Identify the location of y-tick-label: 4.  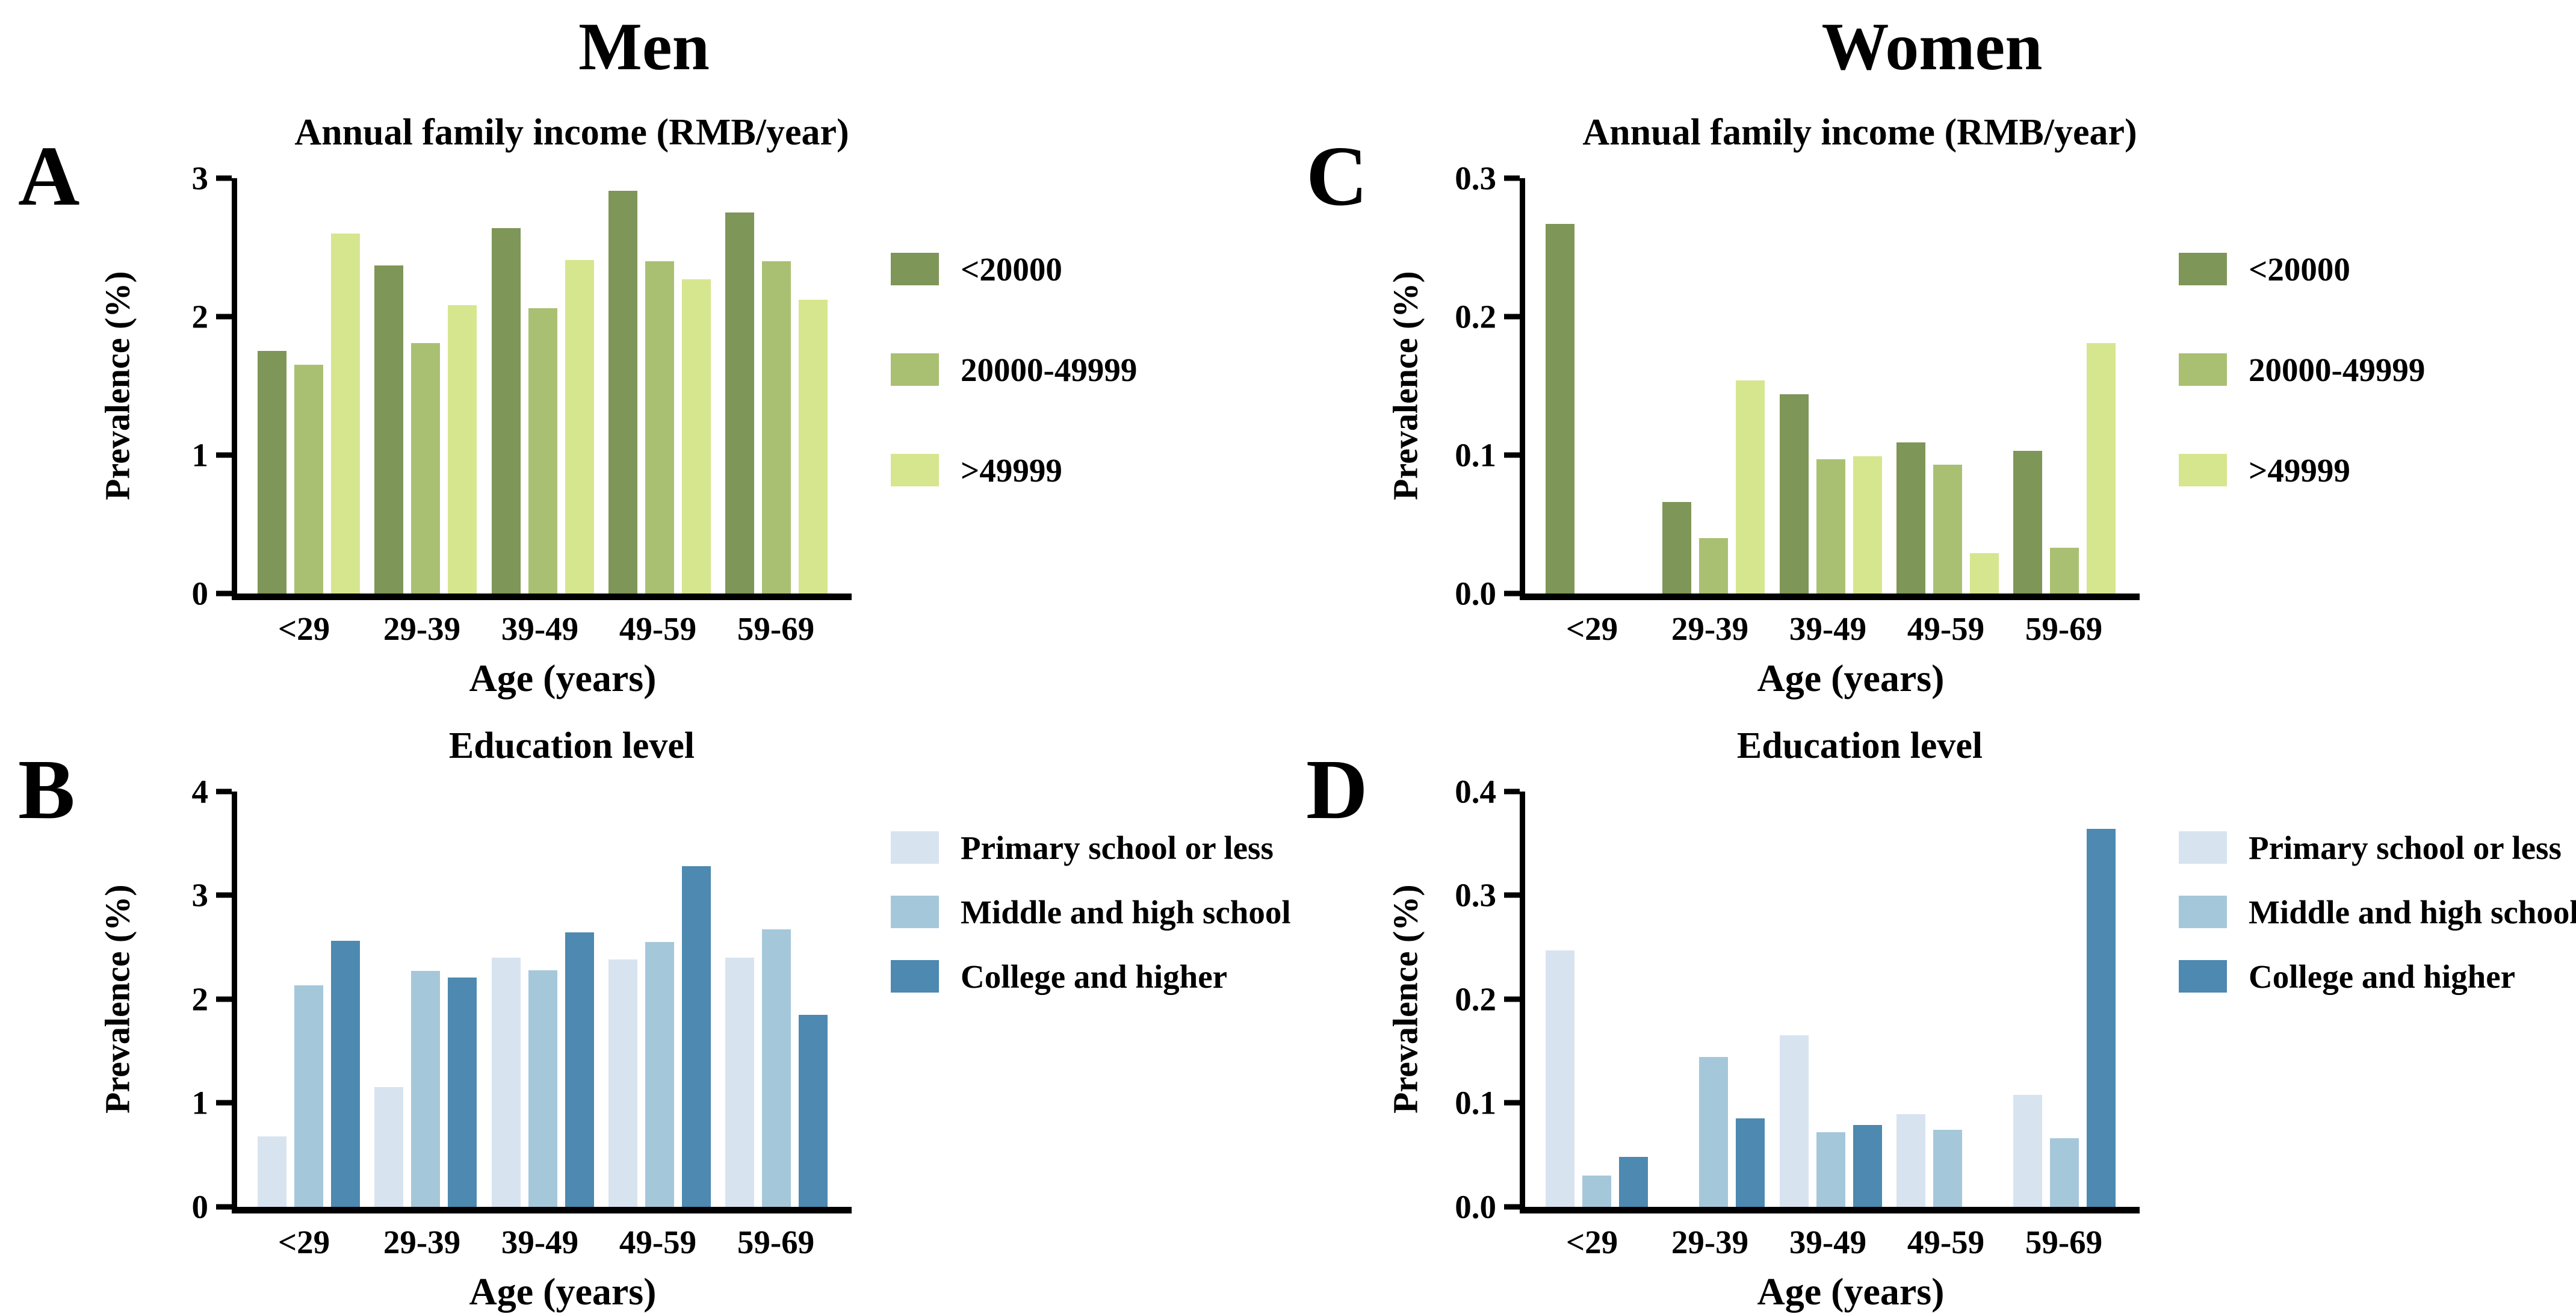
(200, 791).